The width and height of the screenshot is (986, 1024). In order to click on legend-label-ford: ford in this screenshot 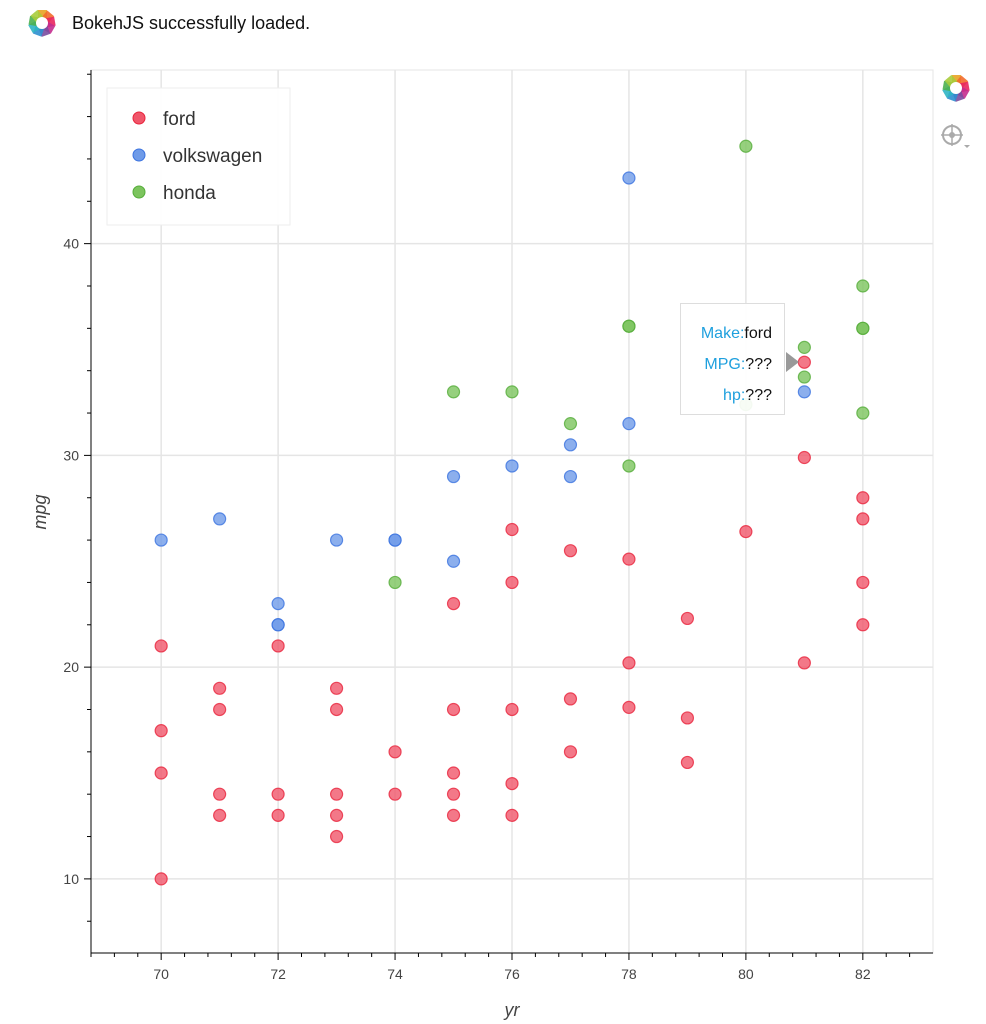, I will do `click(179, 119)`.